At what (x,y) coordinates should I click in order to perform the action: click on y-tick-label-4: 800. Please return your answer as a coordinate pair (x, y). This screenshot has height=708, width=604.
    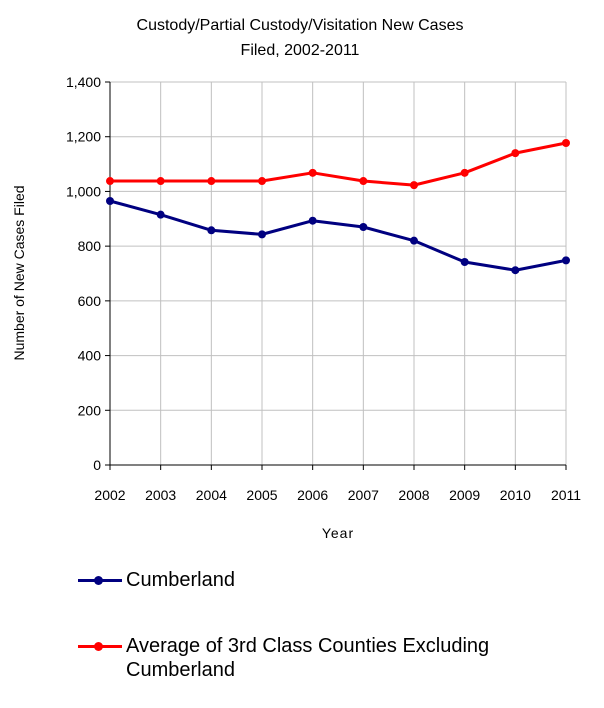
    Looking at the image, I should click on (90, 246).